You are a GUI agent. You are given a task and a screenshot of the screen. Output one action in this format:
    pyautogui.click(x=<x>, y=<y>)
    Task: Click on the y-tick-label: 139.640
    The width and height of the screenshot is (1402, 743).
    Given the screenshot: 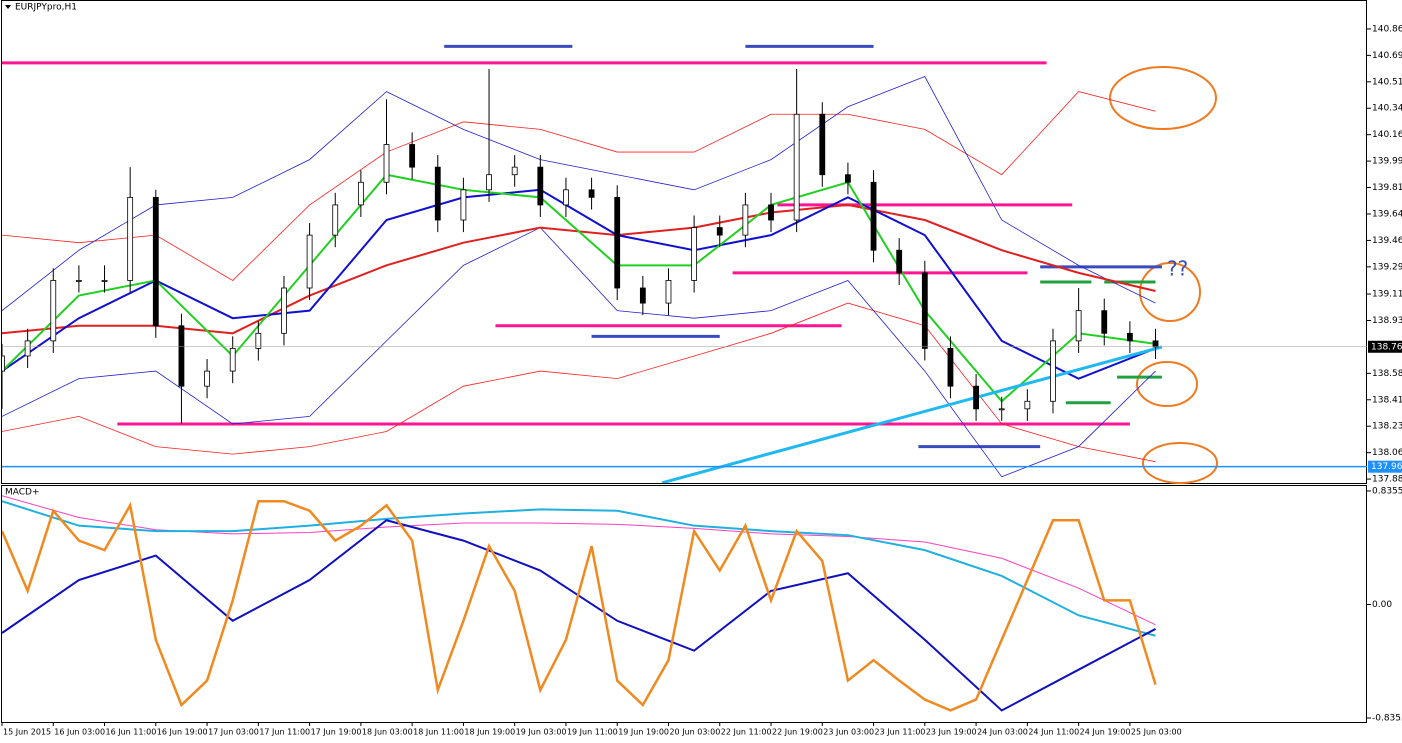 What is the action you would take?
    pyautogui.click(x=1387, y=214)
    